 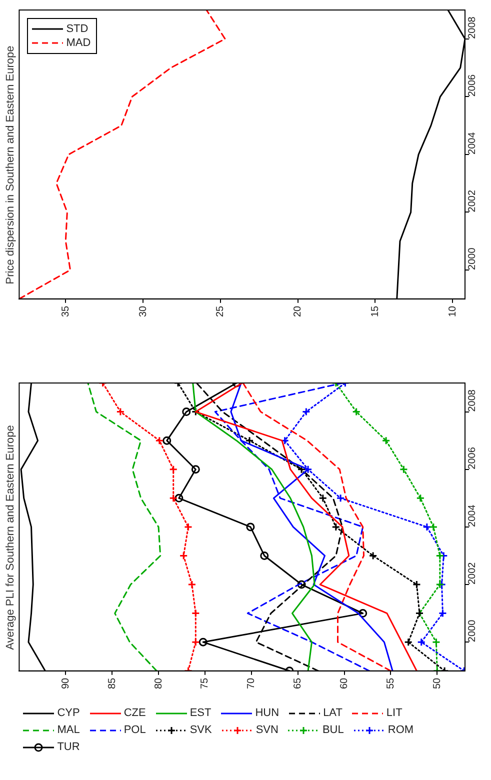 I want to click on x-tick-label: 10, so click(x=452, y=311).